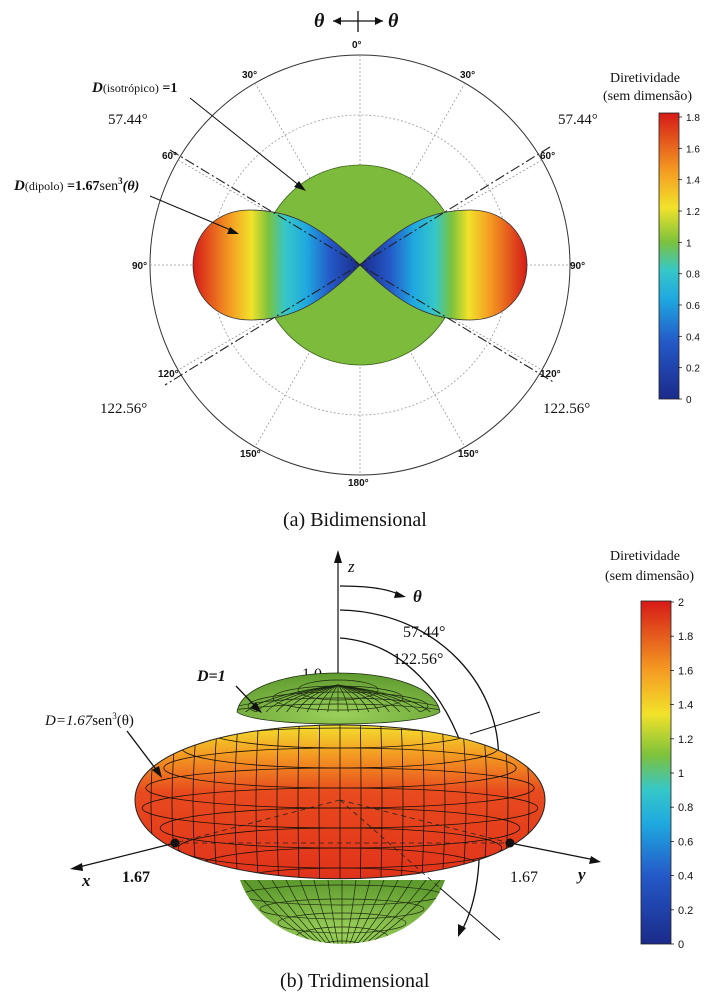  I want to click on dipole-lobe-right, so click(443, 265).